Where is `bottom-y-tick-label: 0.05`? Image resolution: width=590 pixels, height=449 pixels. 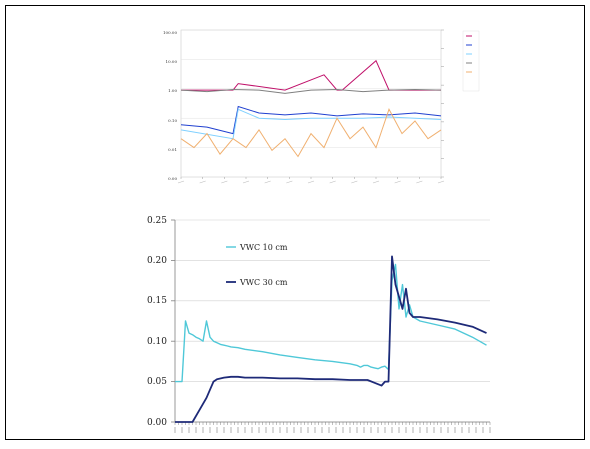 bottom-y-tick-label: 0.05 is located at coordinates (157, 382).